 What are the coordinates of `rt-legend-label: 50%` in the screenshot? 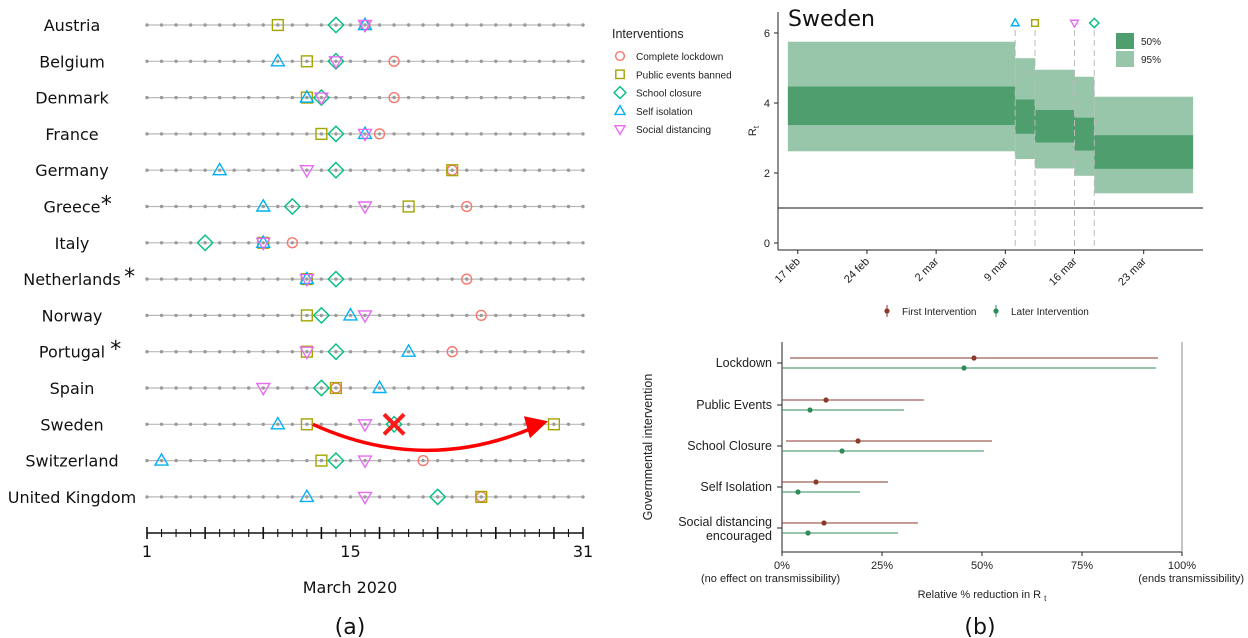 It's located at (1151, 42).